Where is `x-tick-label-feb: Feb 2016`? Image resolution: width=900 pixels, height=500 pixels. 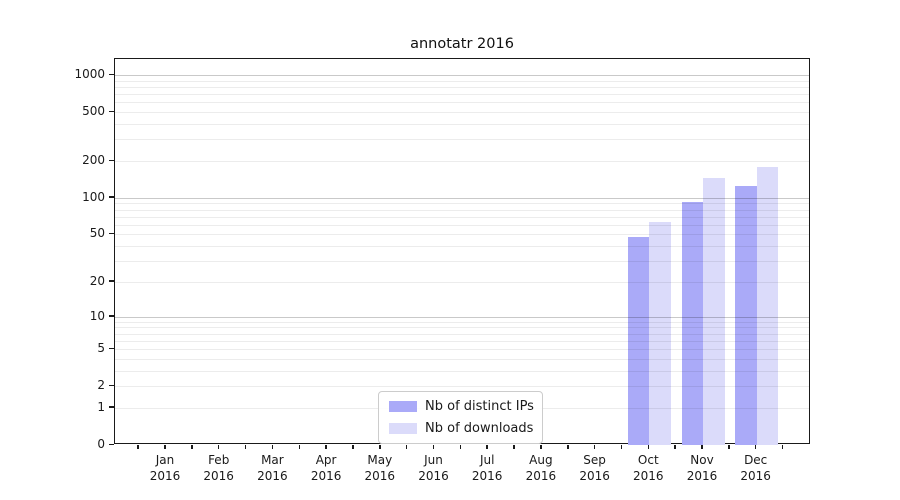
x-tick-label-feb: Feb 2016 is located at coordinates (218, 468).